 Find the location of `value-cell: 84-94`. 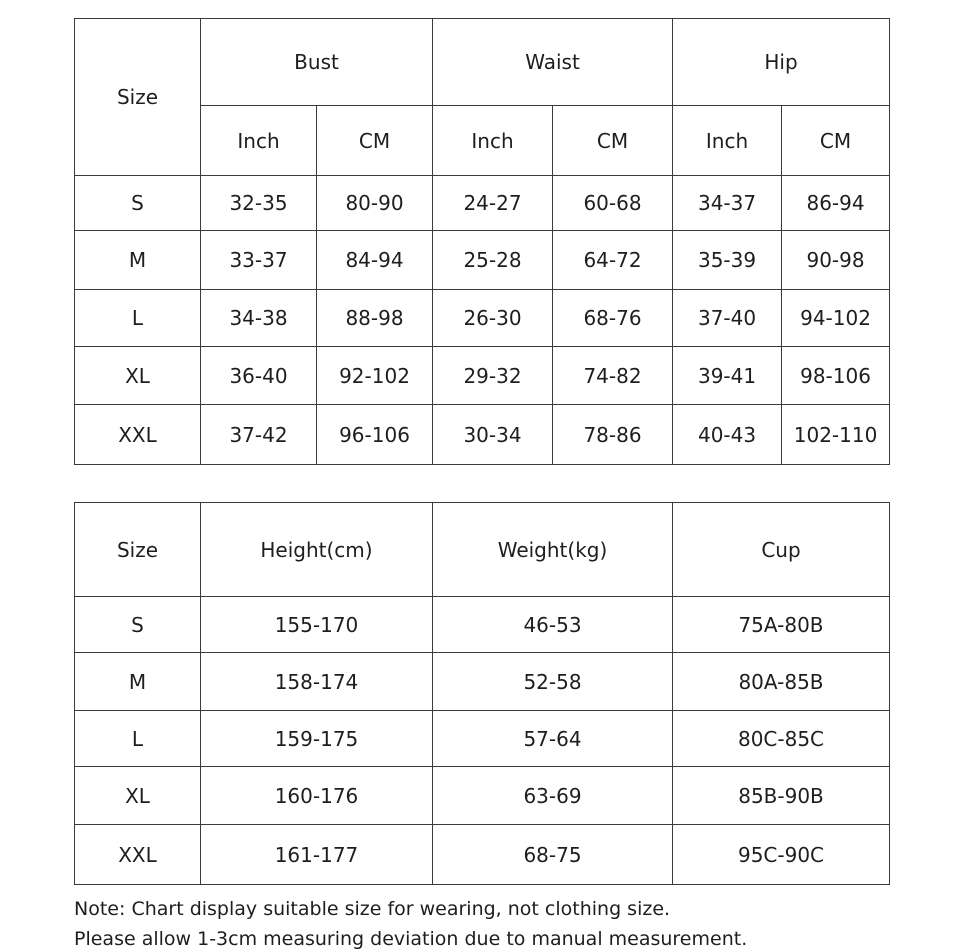

value-cell: 84-94 is located at coordinates (374, 260).